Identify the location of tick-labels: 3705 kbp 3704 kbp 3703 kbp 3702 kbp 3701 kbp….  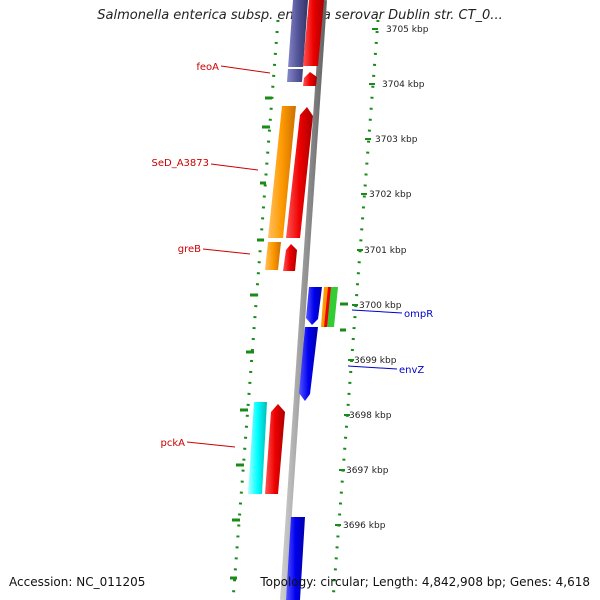
(386, 278).